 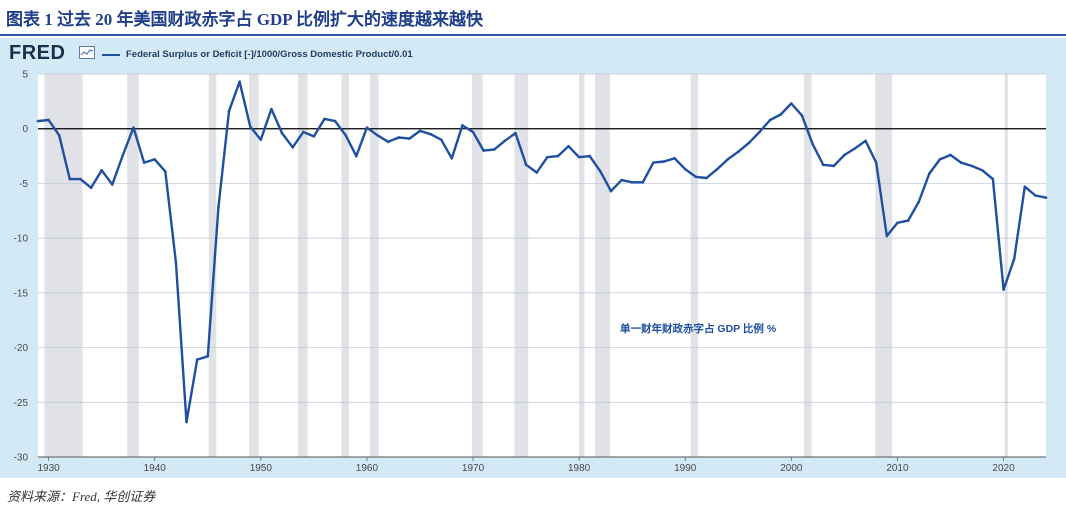 I want to click on chart-annotation: 单一财年财政赤字占 GDP 比例 %, so click(x=698, y=328).